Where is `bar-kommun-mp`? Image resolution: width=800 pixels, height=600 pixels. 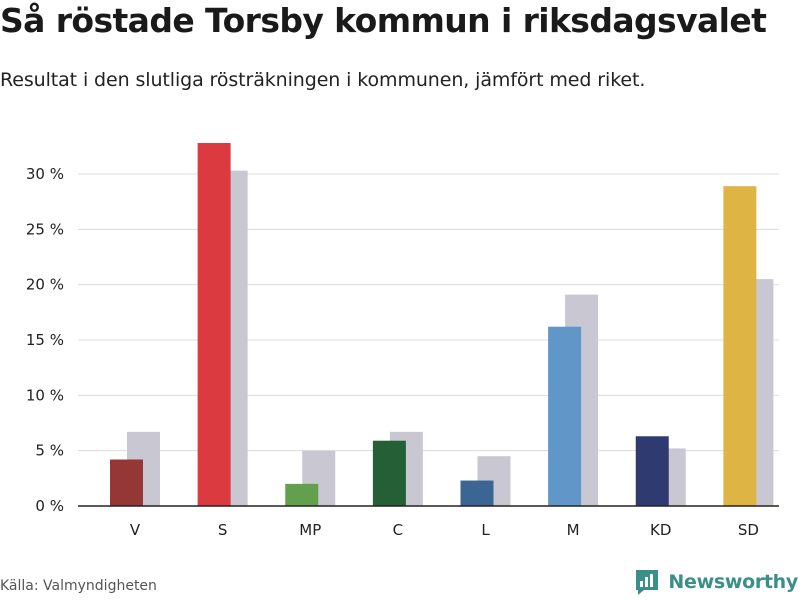 bar-kommun-mp is located at coordinates (302, 494).